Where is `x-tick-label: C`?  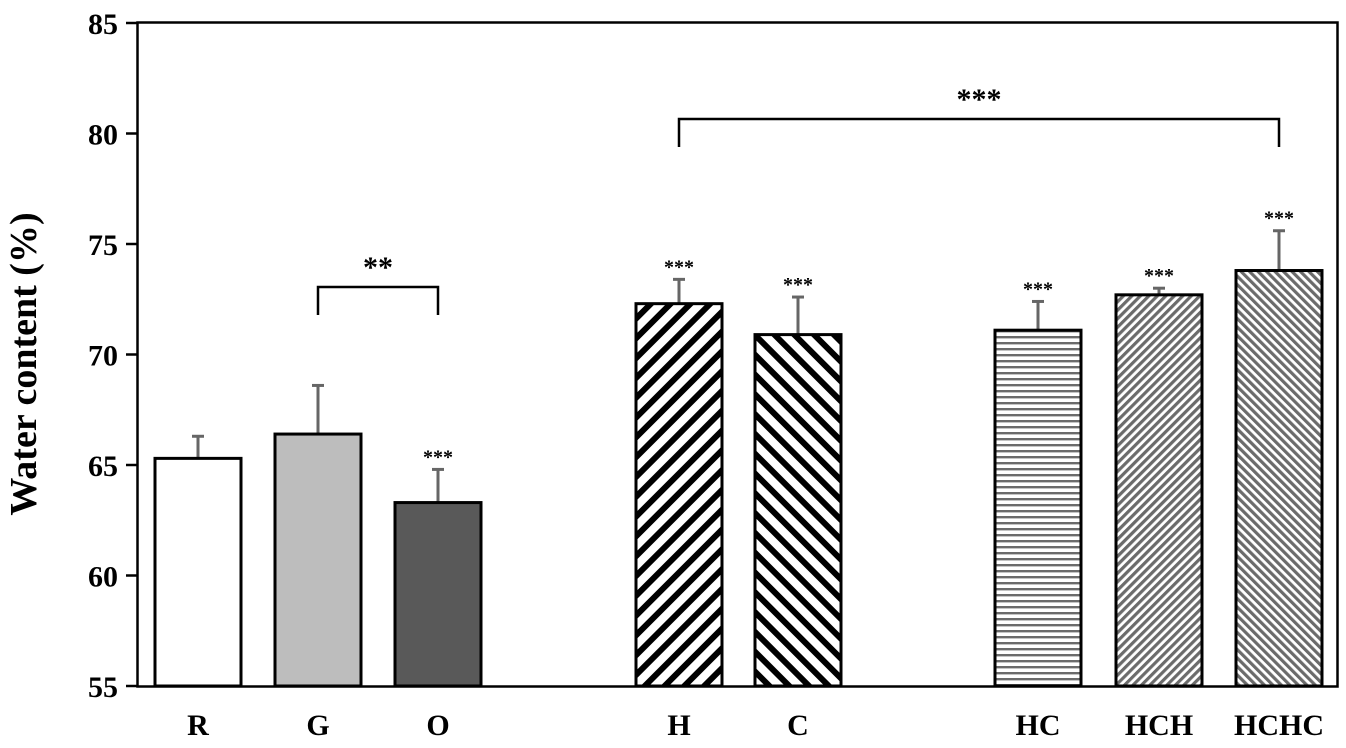
x-tick-label: C is located at coordinates (798, 725).